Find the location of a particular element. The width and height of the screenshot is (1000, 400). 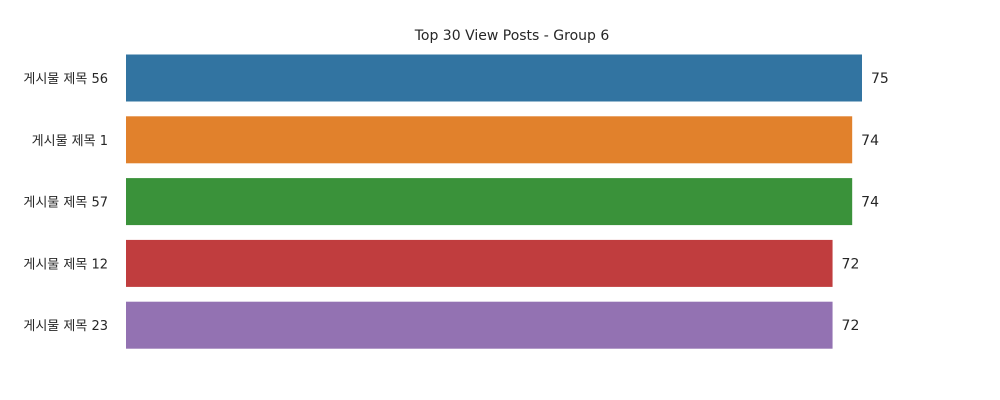

category-label-3: 게시물 제목 57 is located at coordinates (65, 203).